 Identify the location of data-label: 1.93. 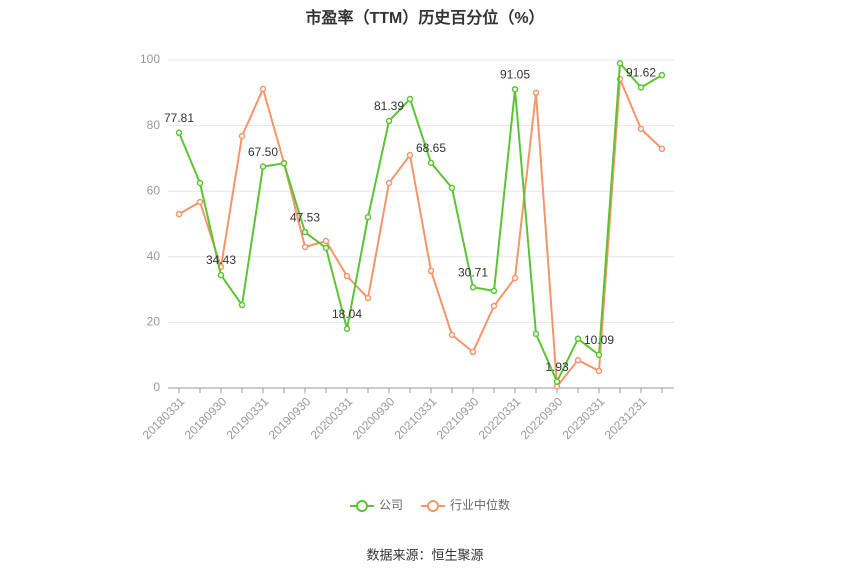
(557, 367).